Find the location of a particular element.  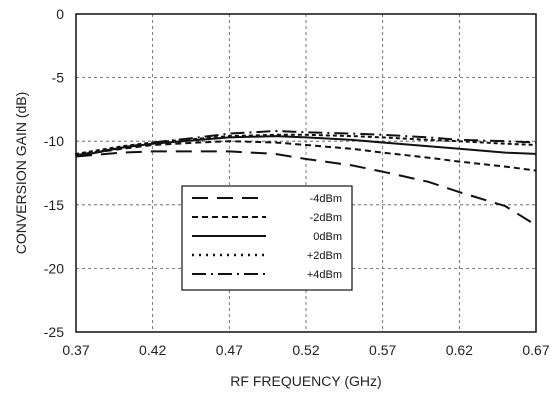

series-line-minus2dbm is located at coordinates (306, 156).